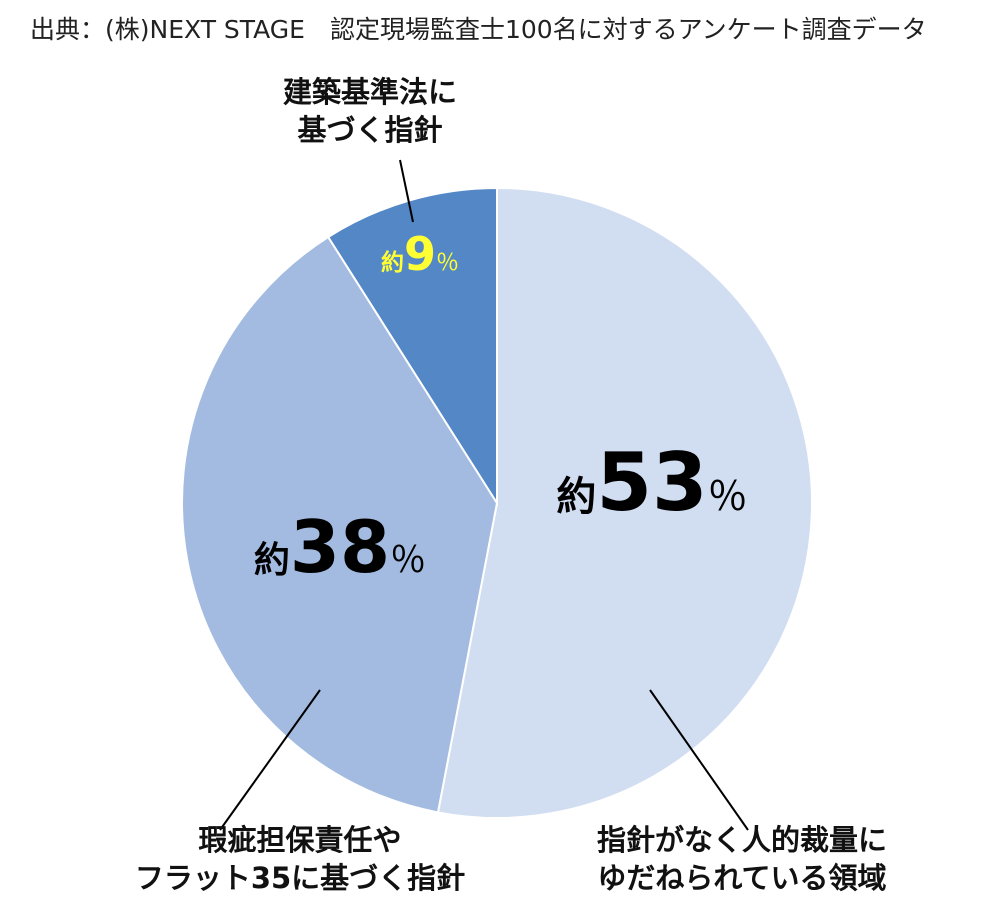 The height and width of the screenshot is (920, 993). I want to click on slice-category-label: 瑕疵担保責任や, so click(299, 840).